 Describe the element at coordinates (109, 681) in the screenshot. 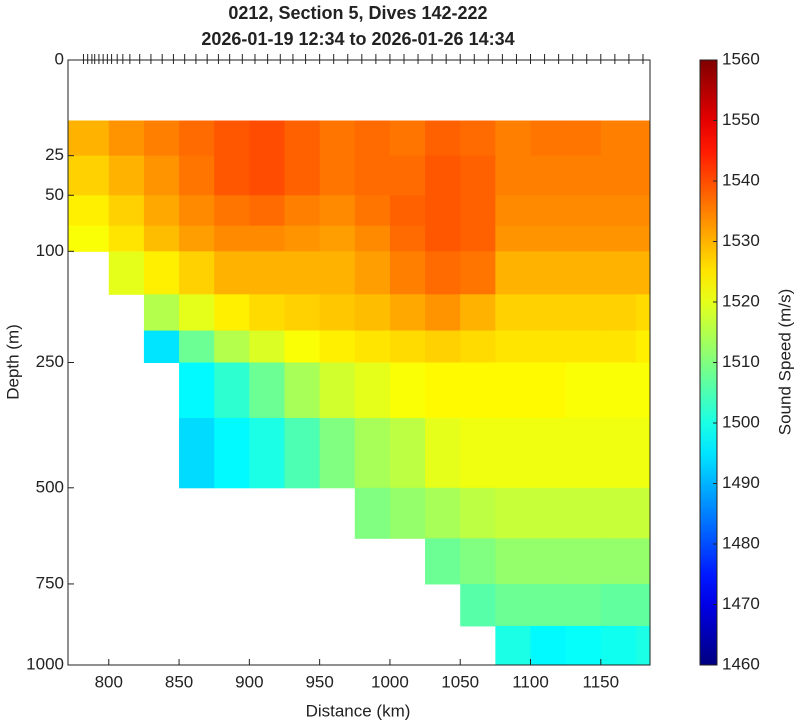

I see `x-tick-label: 800` at that location.